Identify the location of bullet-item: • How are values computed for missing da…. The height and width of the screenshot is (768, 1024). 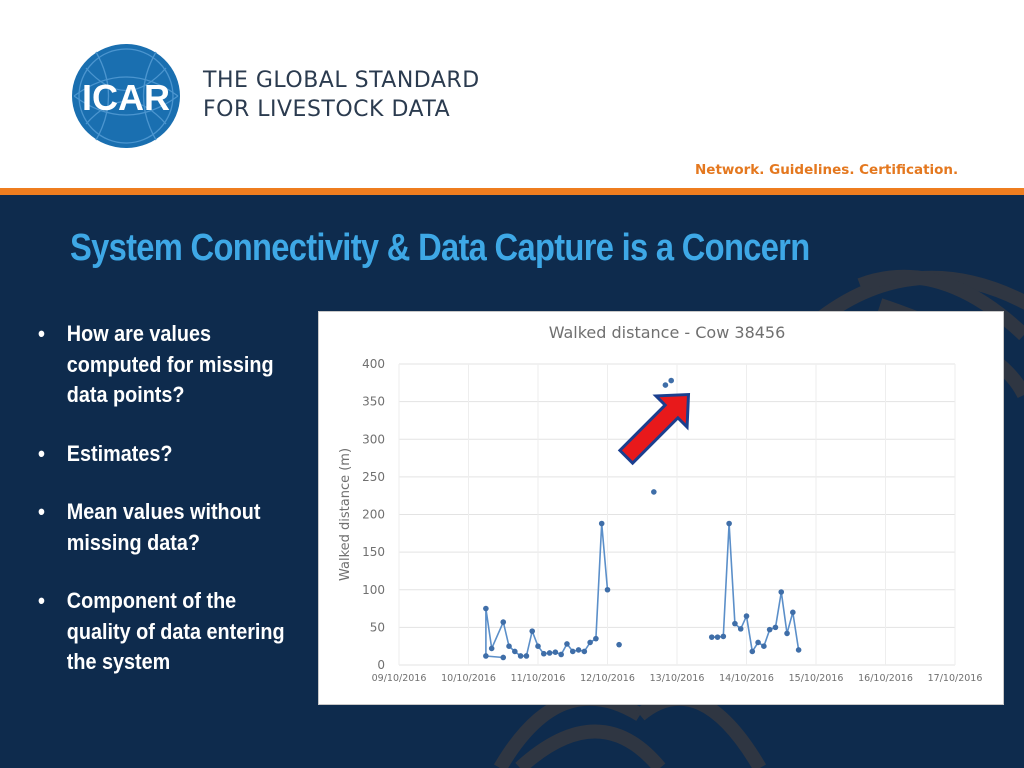
(164, 365).